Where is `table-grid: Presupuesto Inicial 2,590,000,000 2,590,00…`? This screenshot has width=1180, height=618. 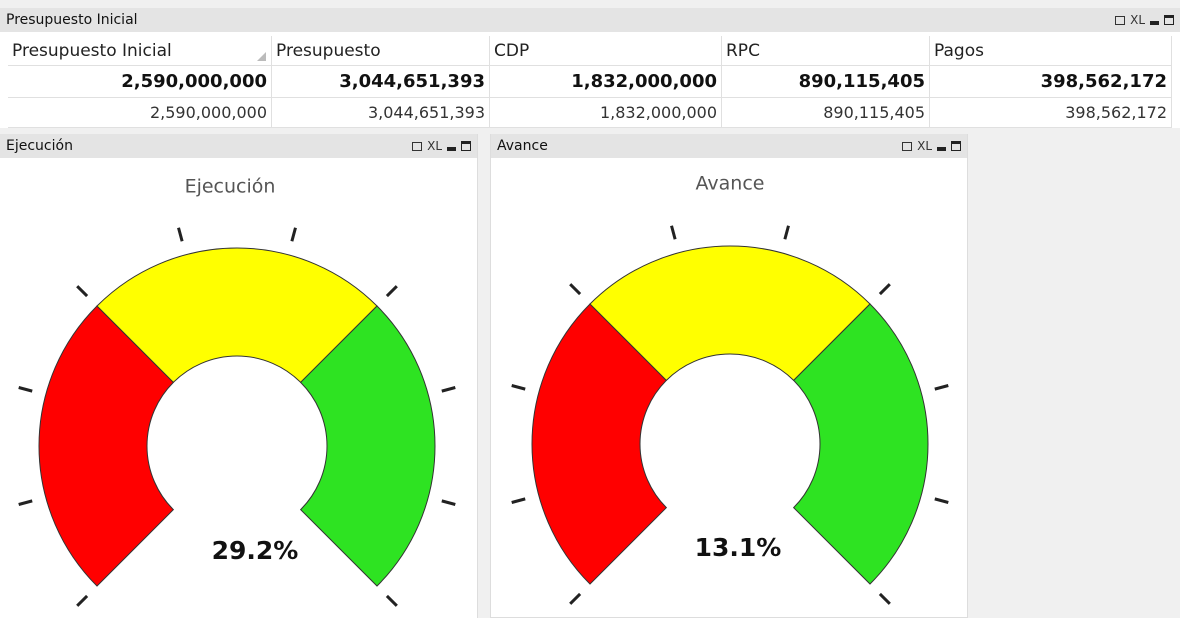 table-grid: Presupuesto Inicial 2,590,000,000 2,590,00… is located at coordinates (590, 82).